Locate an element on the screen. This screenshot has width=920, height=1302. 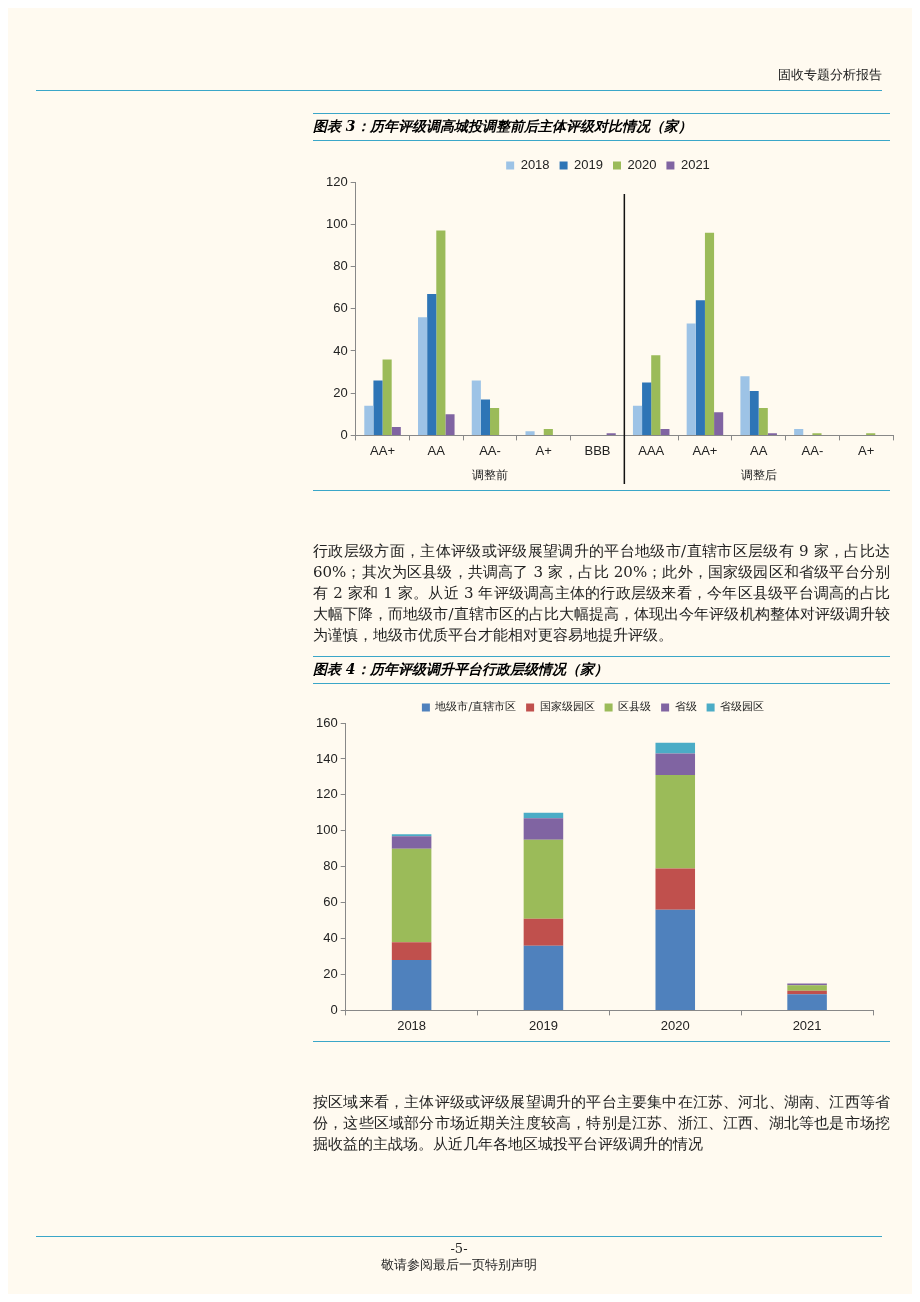
text: 调整后 is located at coordinates (758, 475).